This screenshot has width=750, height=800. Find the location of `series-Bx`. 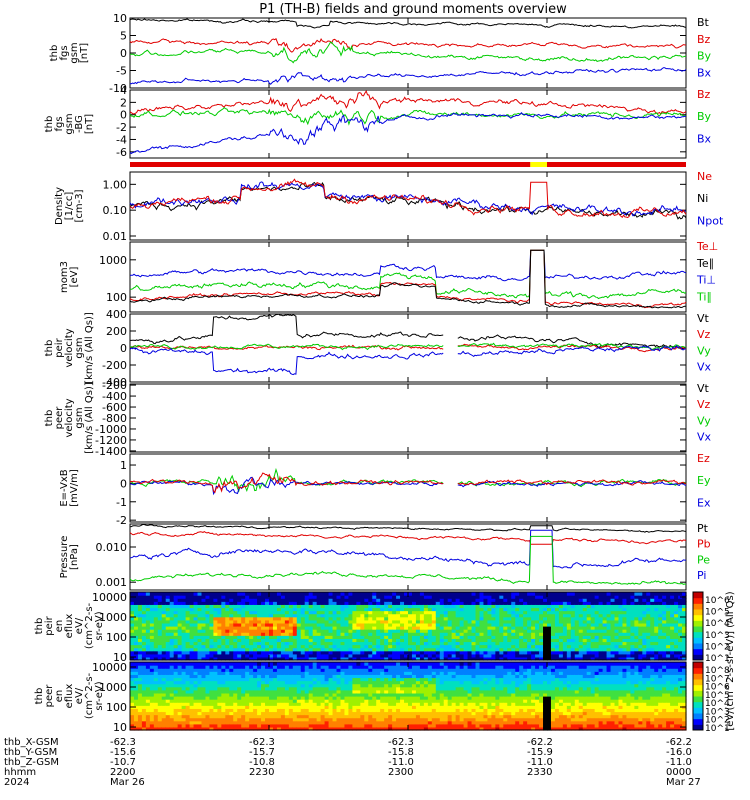

series-Bx is located at coordinates (408, 133).